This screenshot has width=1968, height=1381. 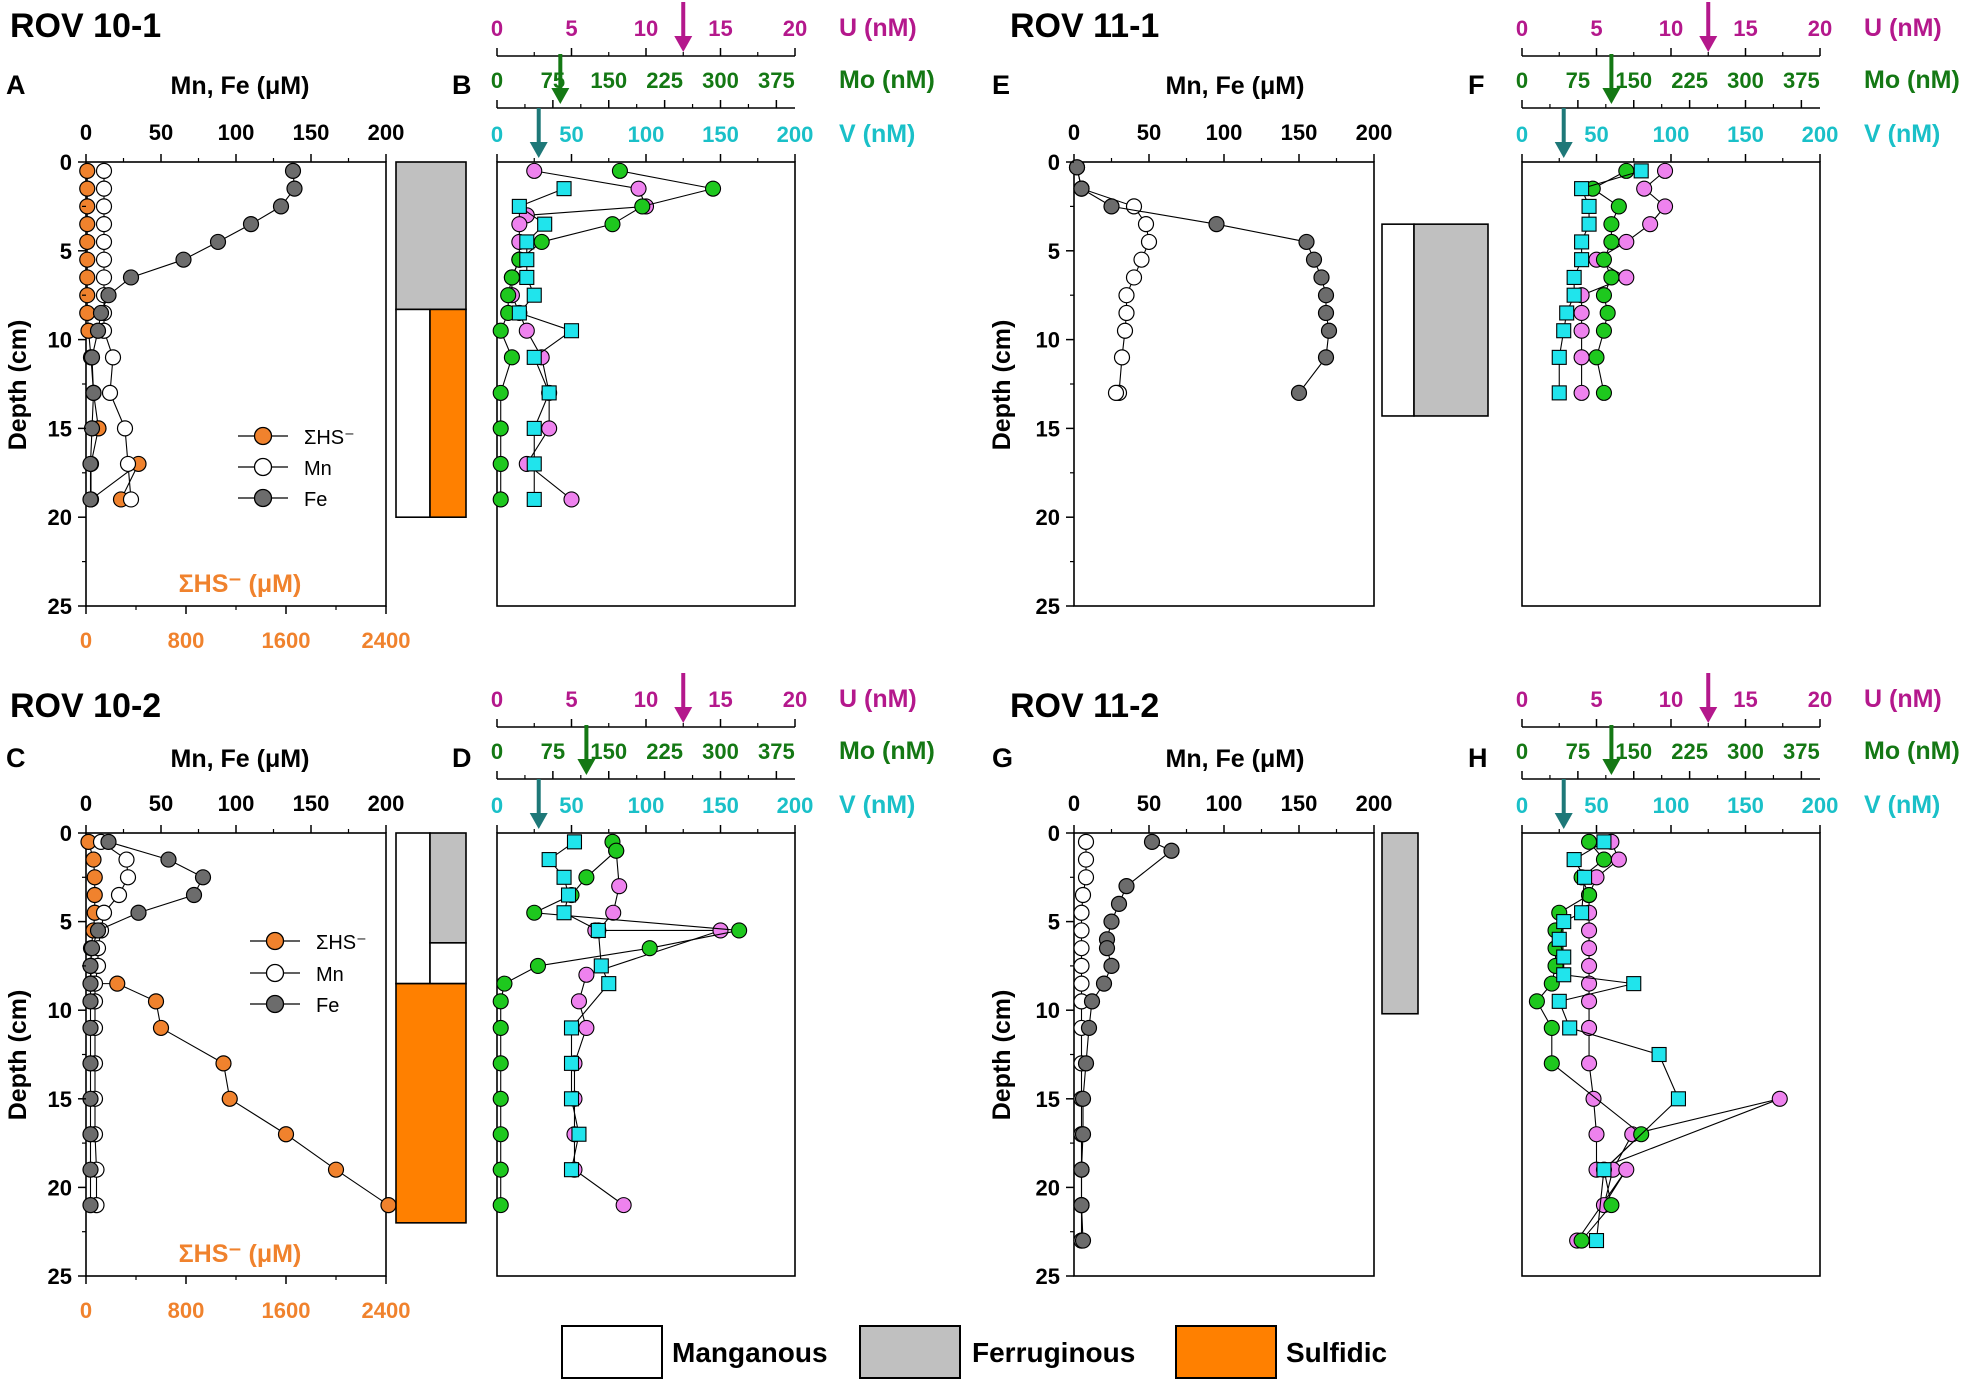 I want to click on panel-h-u-point, so click(x=1589, y=1027).